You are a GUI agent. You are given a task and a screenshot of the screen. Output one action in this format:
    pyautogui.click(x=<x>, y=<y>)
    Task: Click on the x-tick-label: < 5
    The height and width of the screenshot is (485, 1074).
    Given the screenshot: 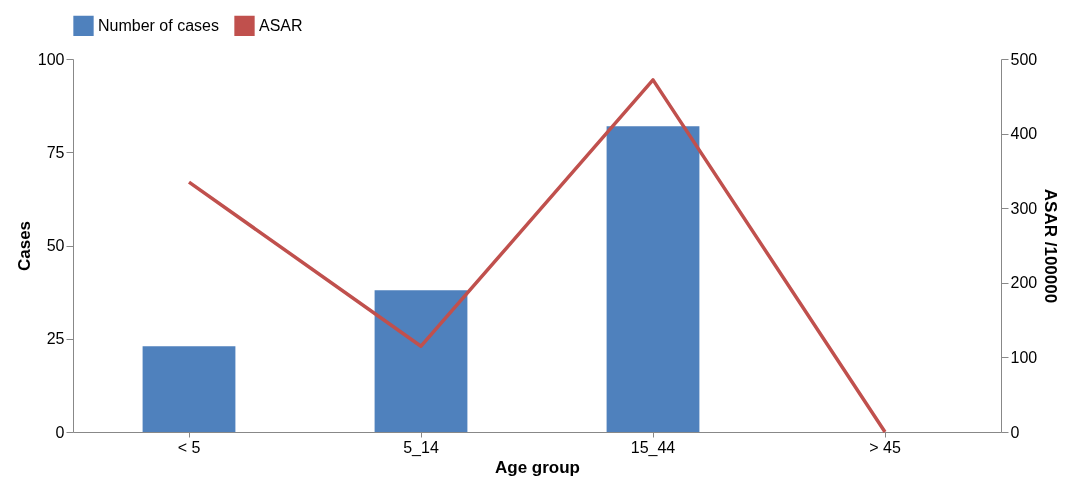 What is the action you would take?
    pyautogui.click(x=189, y=447)
    